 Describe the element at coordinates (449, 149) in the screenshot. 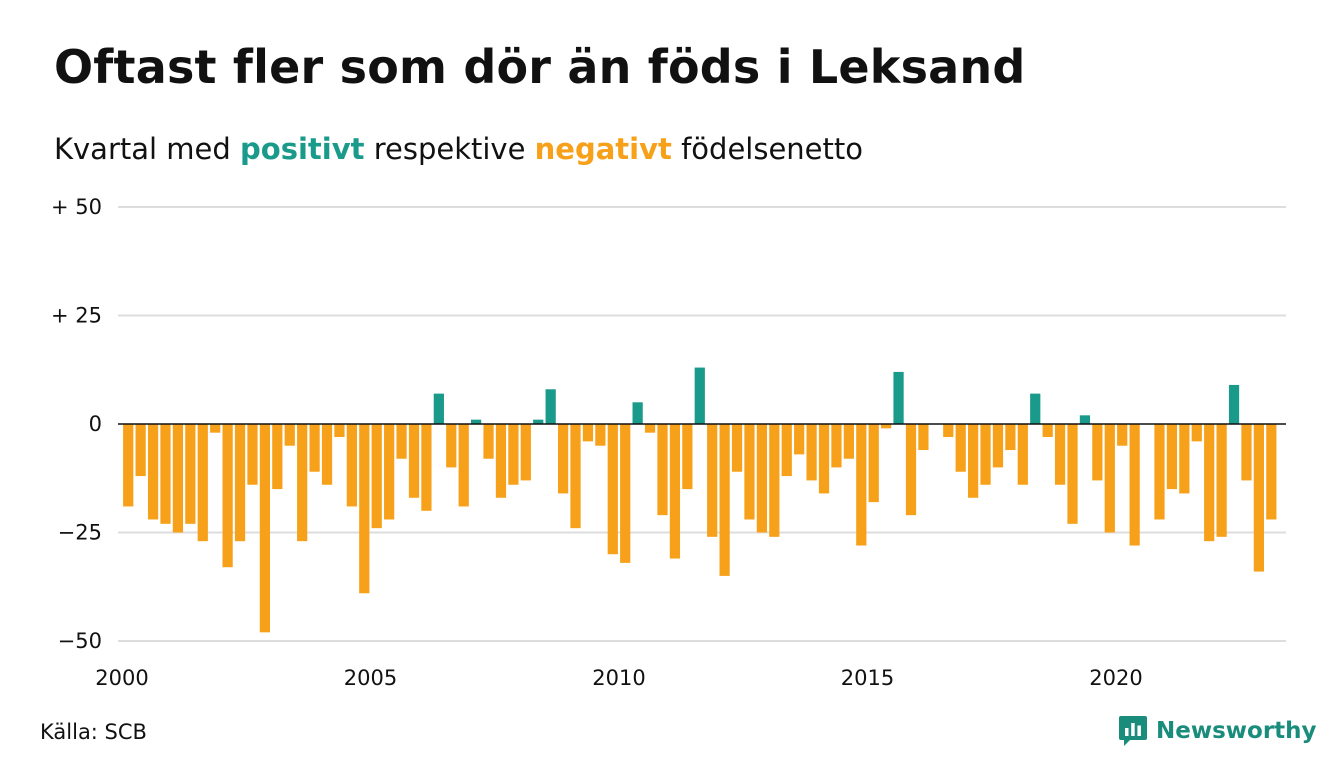

I see `subtitle-middle: respektive` at that location.